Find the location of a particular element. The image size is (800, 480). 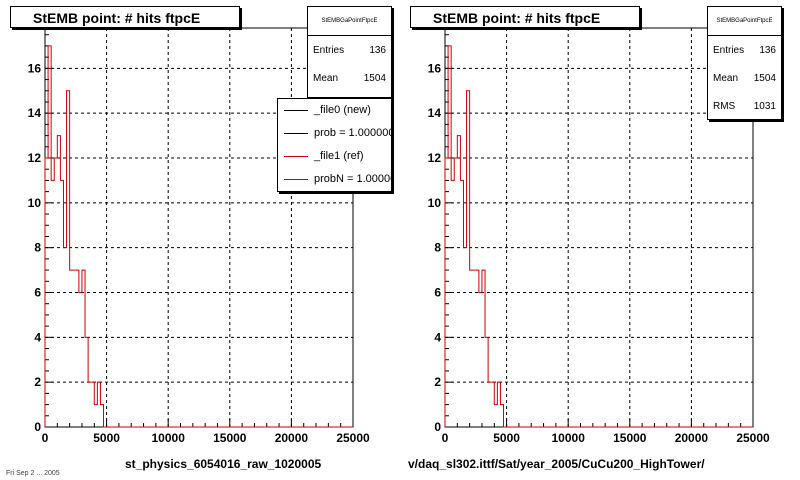

left-y-tick-label-10: 10 is located at coordinates (35, 203).